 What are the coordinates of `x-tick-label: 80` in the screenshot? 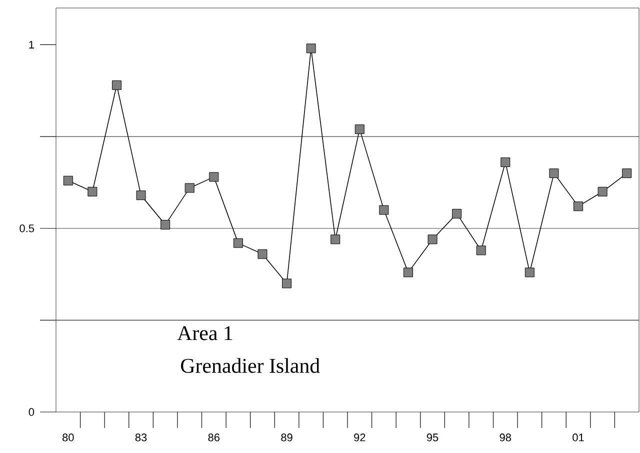 It's located at (68, 438).